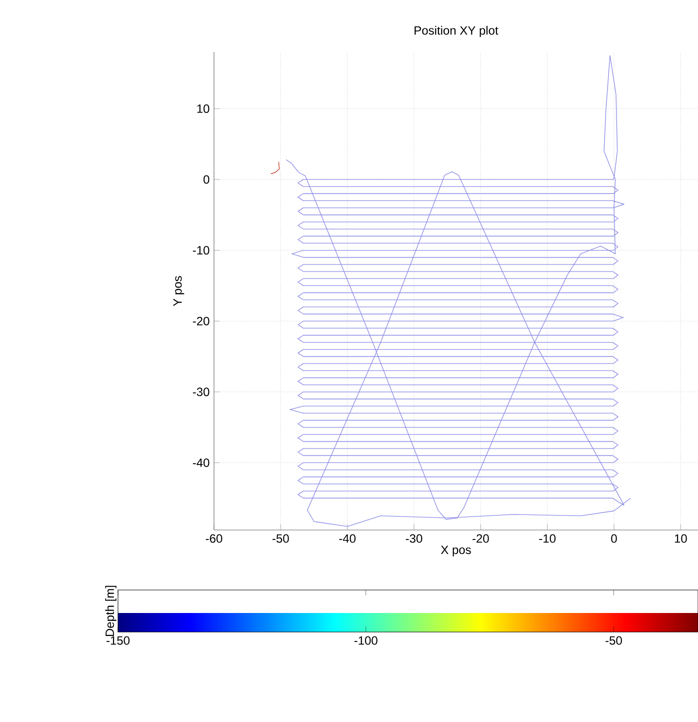 The image size is (698, 722). I want to click on y-tick-label: -30, so click(201, 392).